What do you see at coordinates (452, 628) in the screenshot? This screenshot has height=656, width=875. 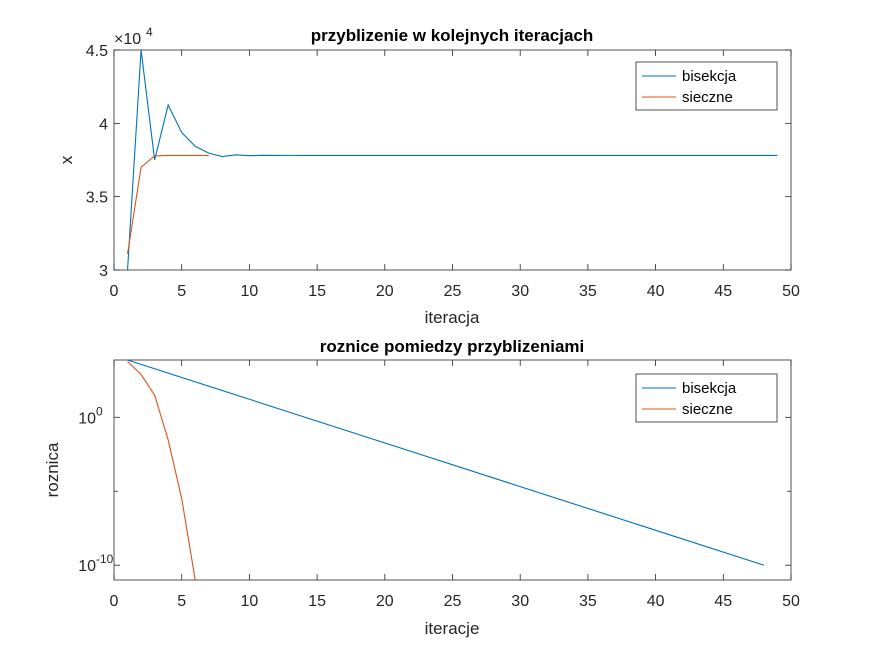 I see `x-axis-label-bottom: iteracje` at bounding box center [452, 628].